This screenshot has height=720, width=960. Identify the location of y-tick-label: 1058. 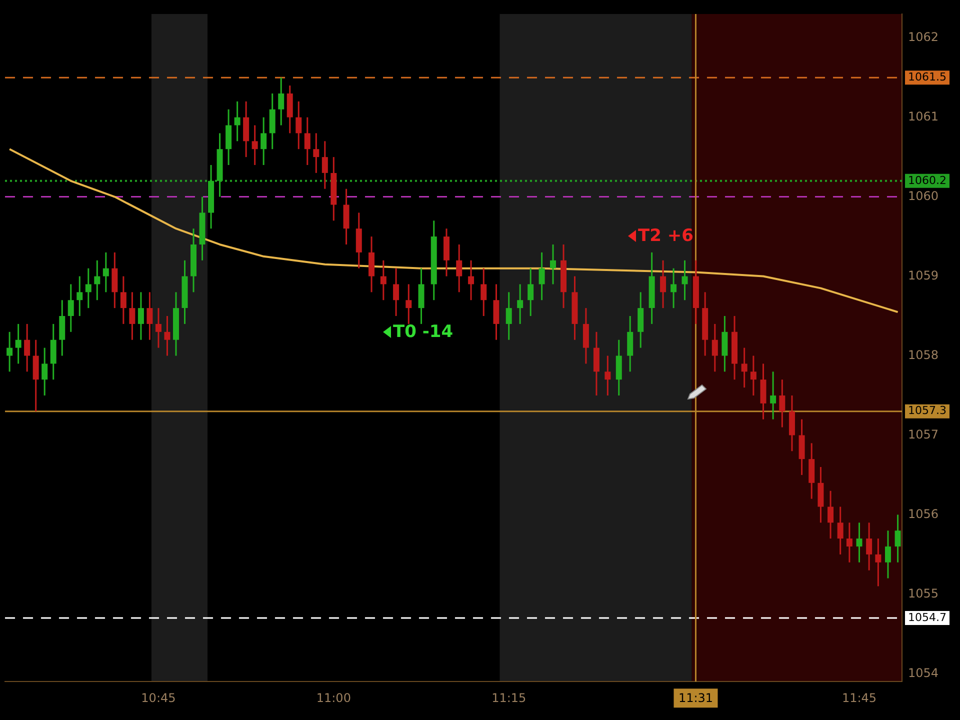
(923, 355).